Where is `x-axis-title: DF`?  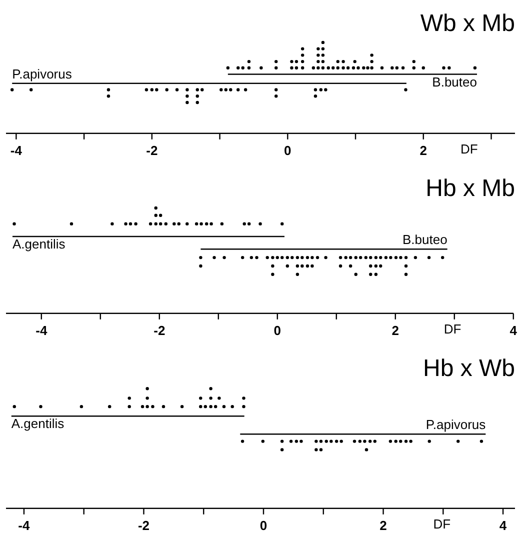
x-axis-title: DF is located at coordinates (469, 148).